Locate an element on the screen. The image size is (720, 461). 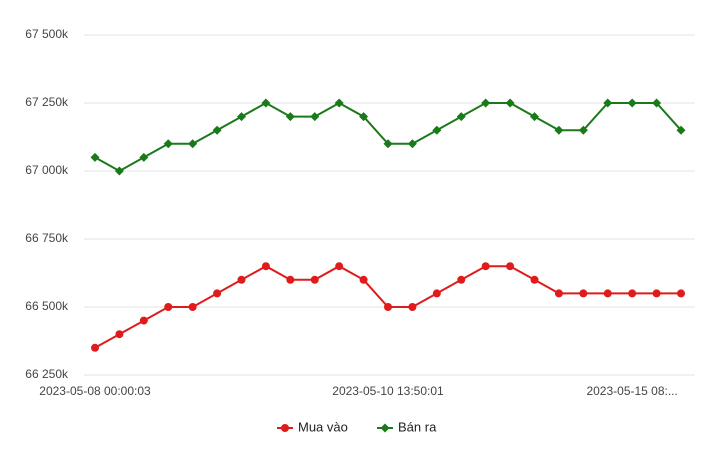
x-tick-label: 2023-05-10 13:50:01 is located at coordinates (388, 391).